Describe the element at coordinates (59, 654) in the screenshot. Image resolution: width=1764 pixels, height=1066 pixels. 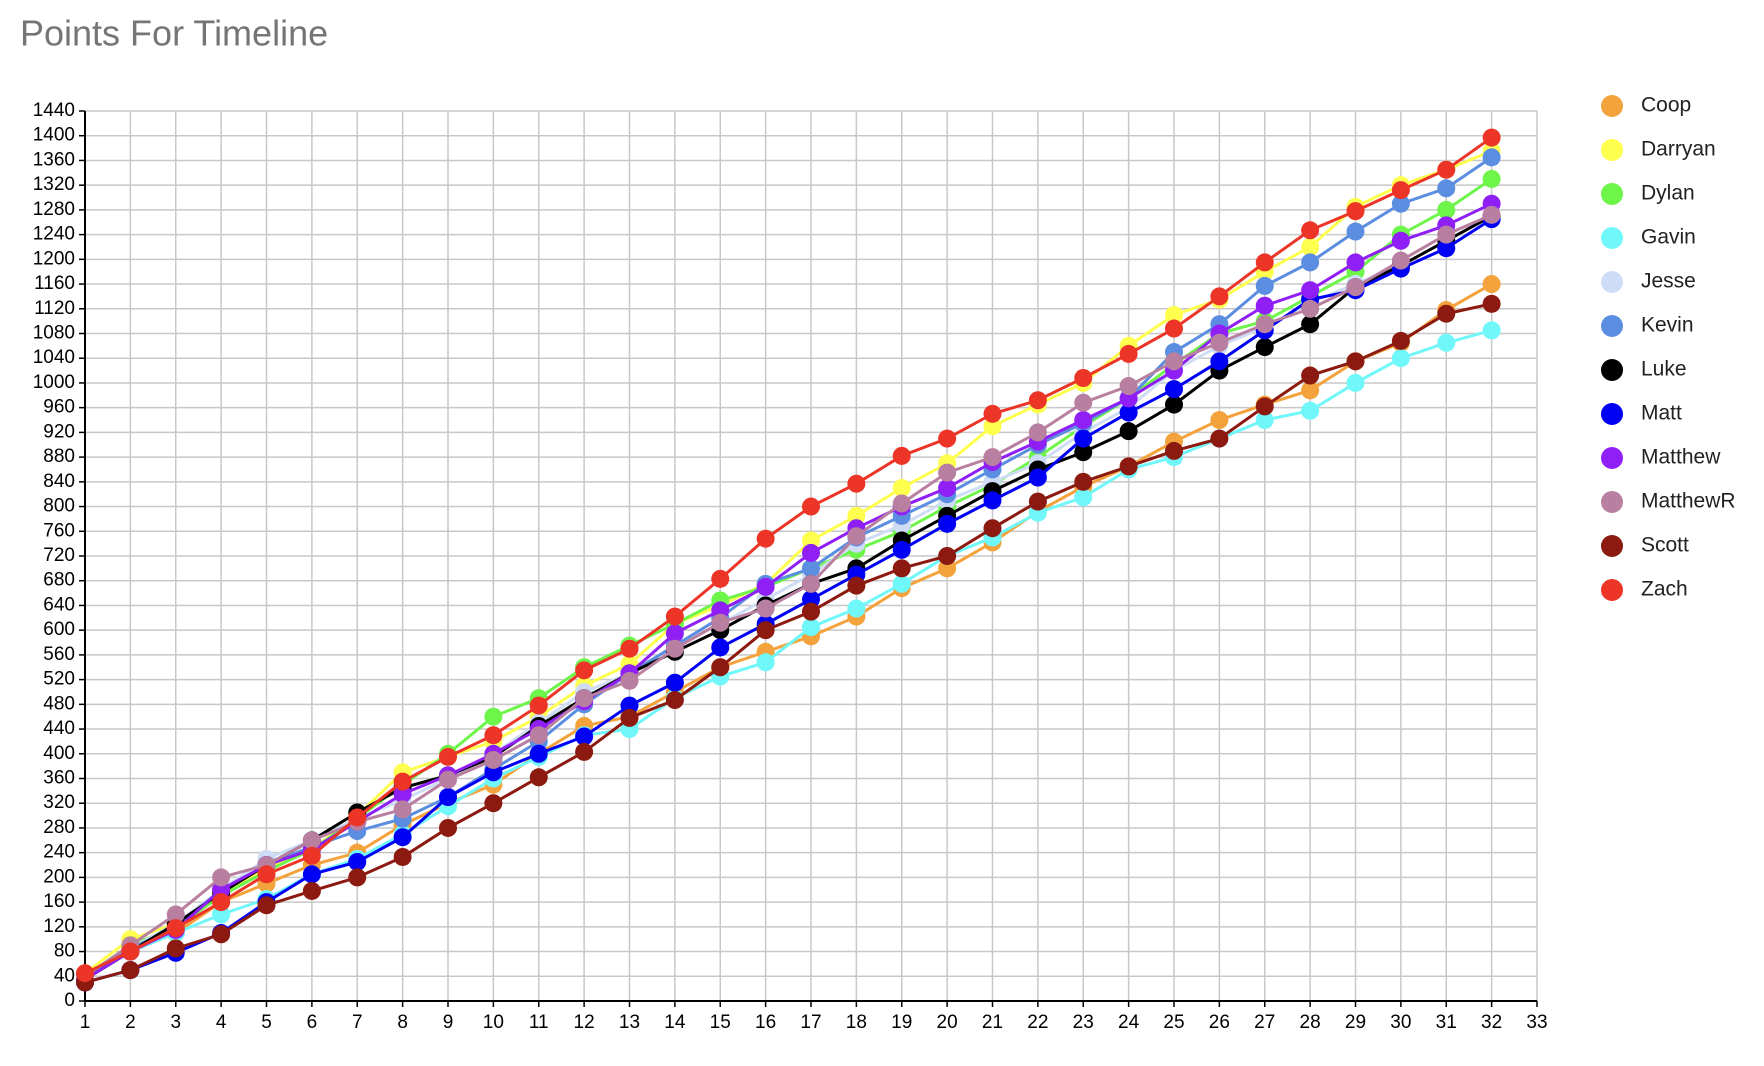
I see `y-tick-label: 560` at that location.